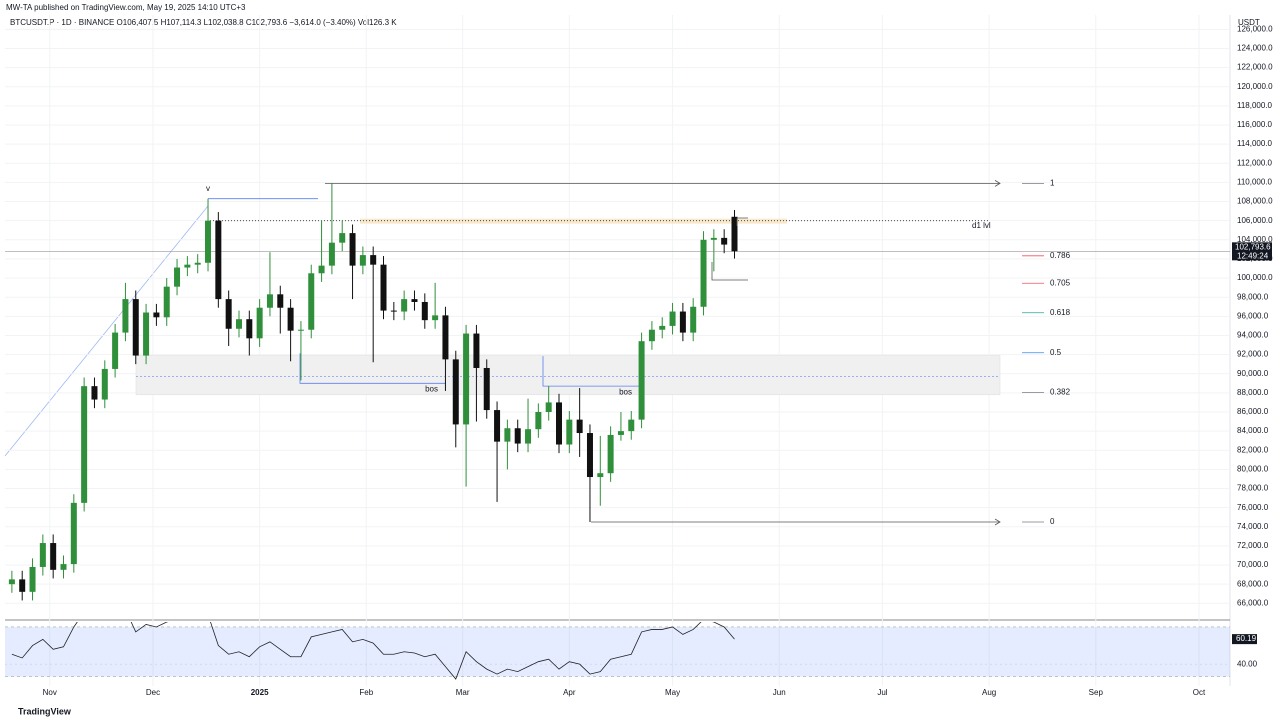 This screenshot has height=721, width=1280. What do you see at coordinates (1255, 277) in the screenshot?
I see `y-tick-label: 100,000.0` at bounding box center [1255, 277].